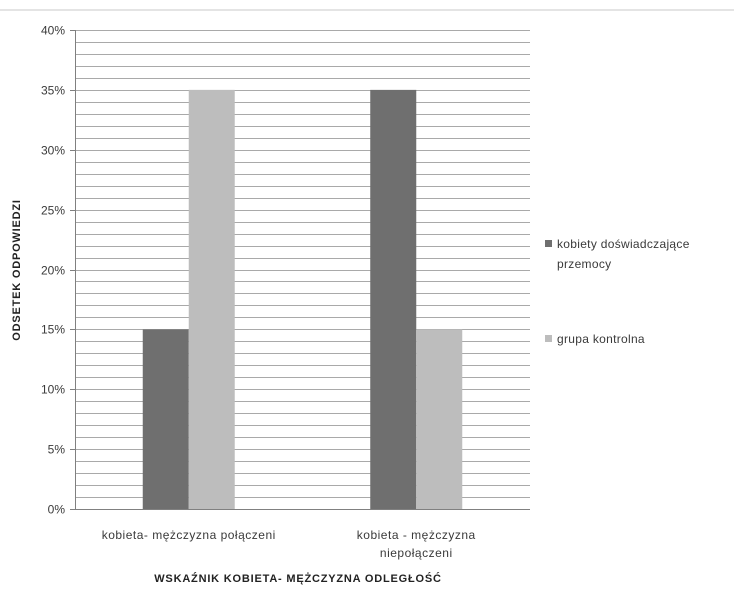  I want to click on legend-label: kobiety doświadczające, so click(623, 244).